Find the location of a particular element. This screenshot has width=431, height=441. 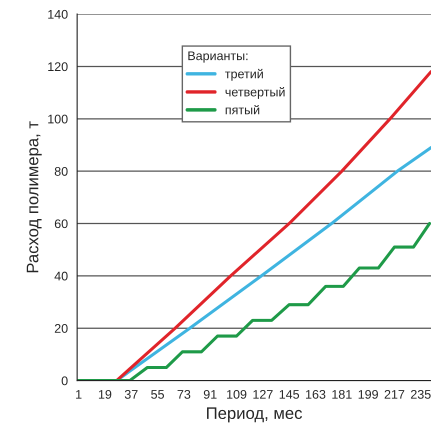

x-tick-label: 91 is located at coordinates (210, 394).